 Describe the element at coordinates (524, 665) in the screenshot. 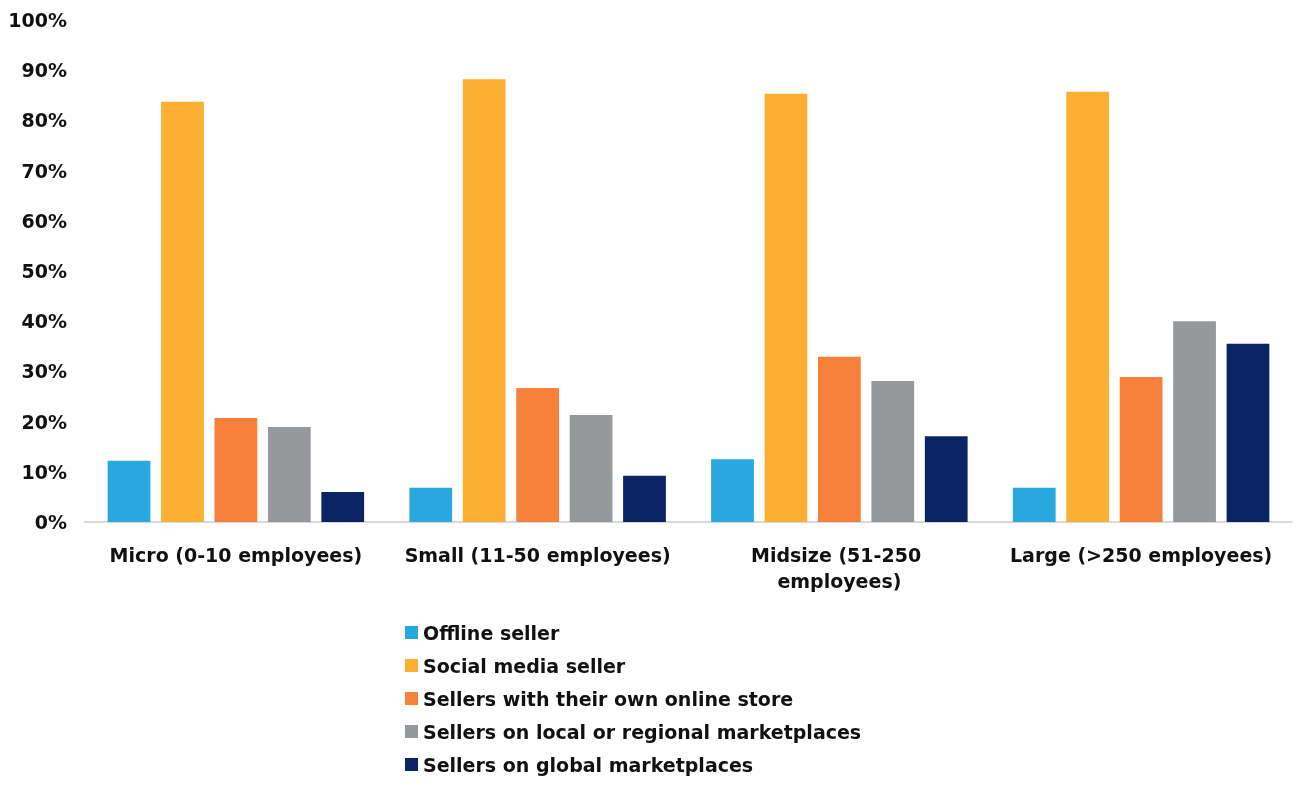

I see `legend-label: Social media seller` at that location.